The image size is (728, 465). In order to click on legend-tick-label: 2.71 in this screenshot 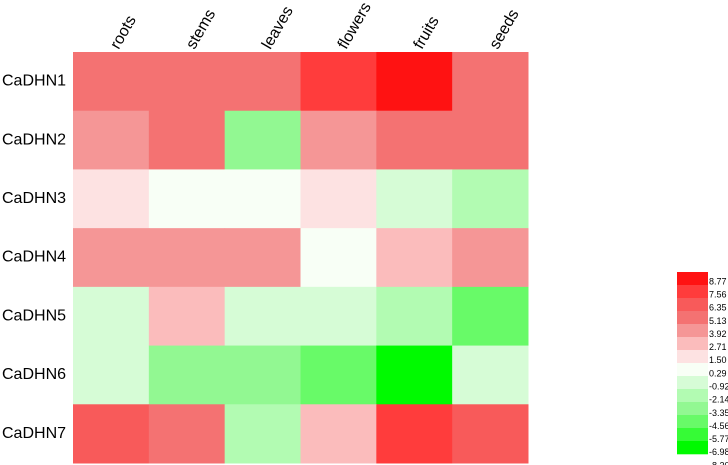, I will do `click(718, 347)`.